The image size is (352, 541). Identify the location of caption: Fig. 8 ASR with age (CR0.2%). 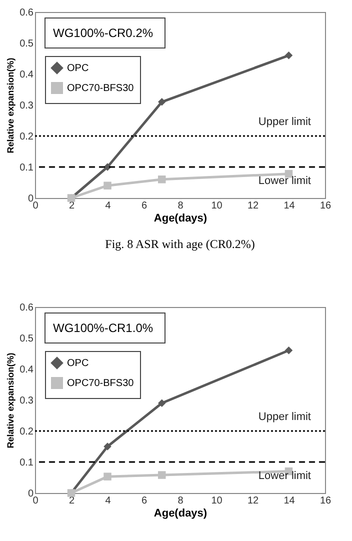
(180, 244).